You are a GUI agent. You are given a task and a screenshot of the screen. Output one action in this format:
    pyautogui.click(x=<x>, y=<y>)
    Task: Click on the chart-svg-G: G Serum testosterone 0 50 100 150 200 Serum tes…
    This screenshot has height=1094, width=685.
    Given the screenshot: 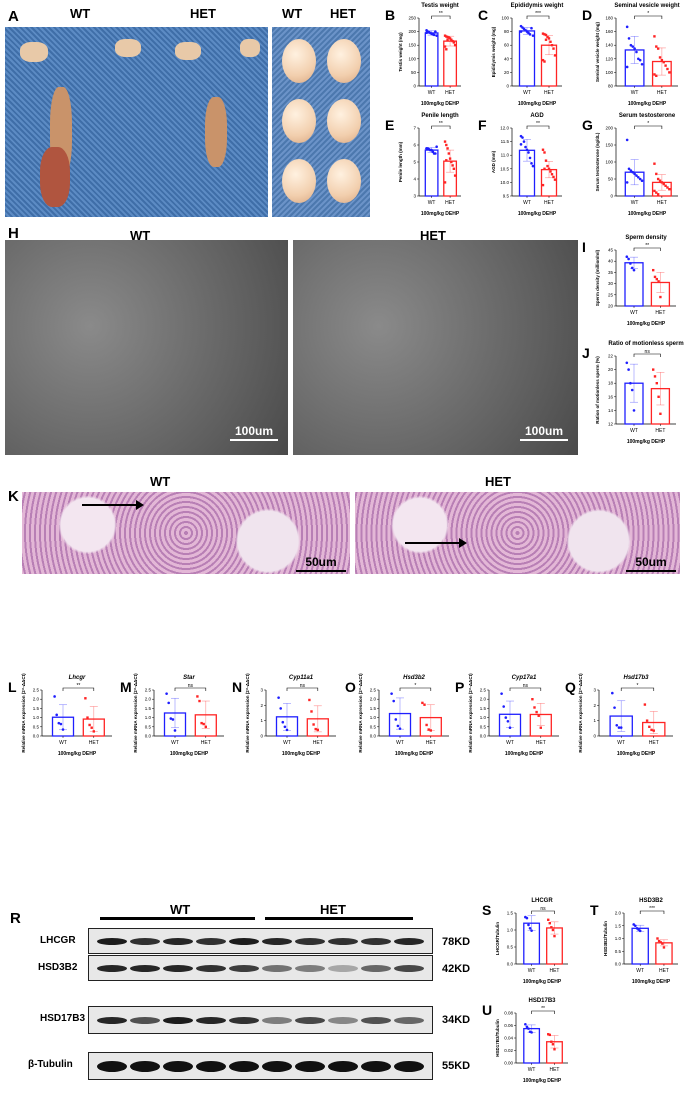 What is the action you would take?
    pyautogui.click(x=630, y=165)
    